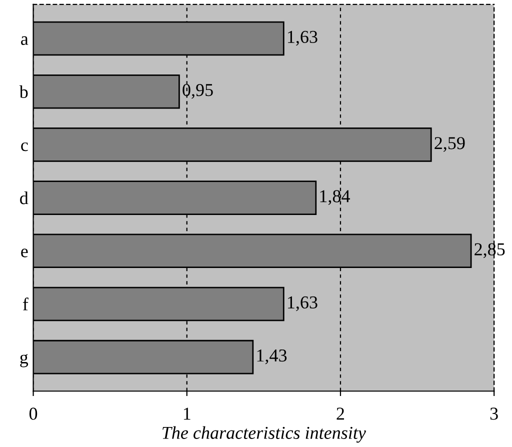 This screenshot has height=447, width=512. What do you see at coordinates (33, 414) in the screenshot?
I see `x-tick-label: 0` at bounding box center [33, 414].